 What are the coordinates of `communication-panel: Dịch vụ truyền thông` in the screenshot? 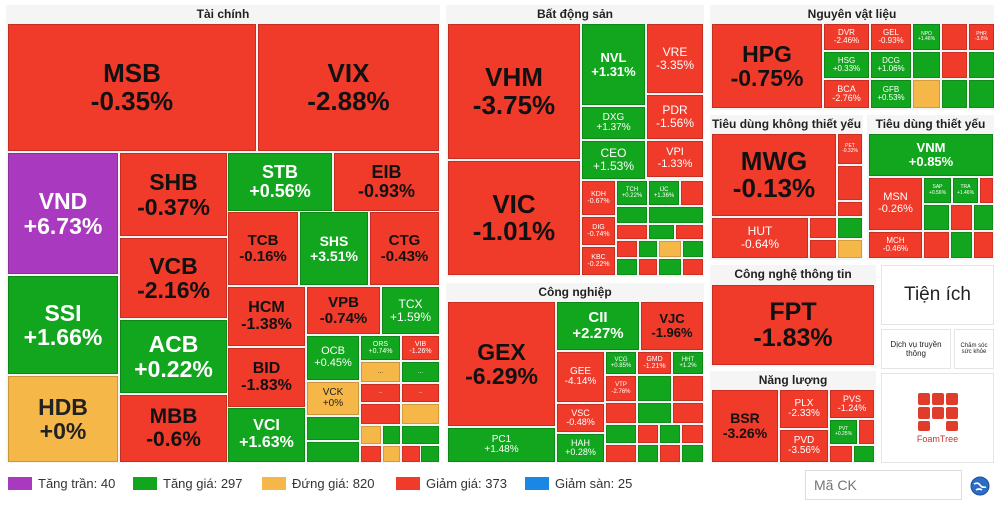 It's located at (916, 349).